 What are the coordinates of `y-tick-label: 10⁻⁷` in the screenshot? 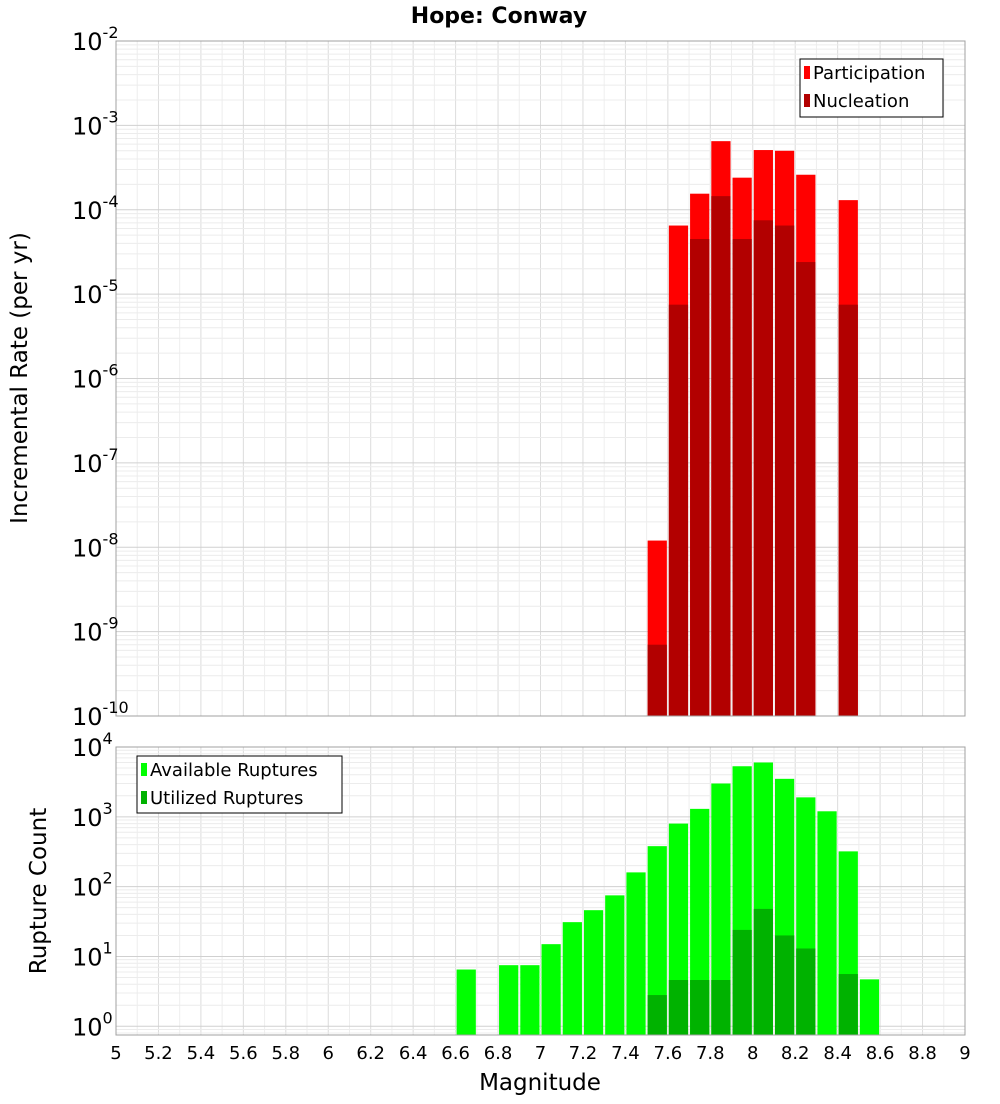 It's located at (95, 461).